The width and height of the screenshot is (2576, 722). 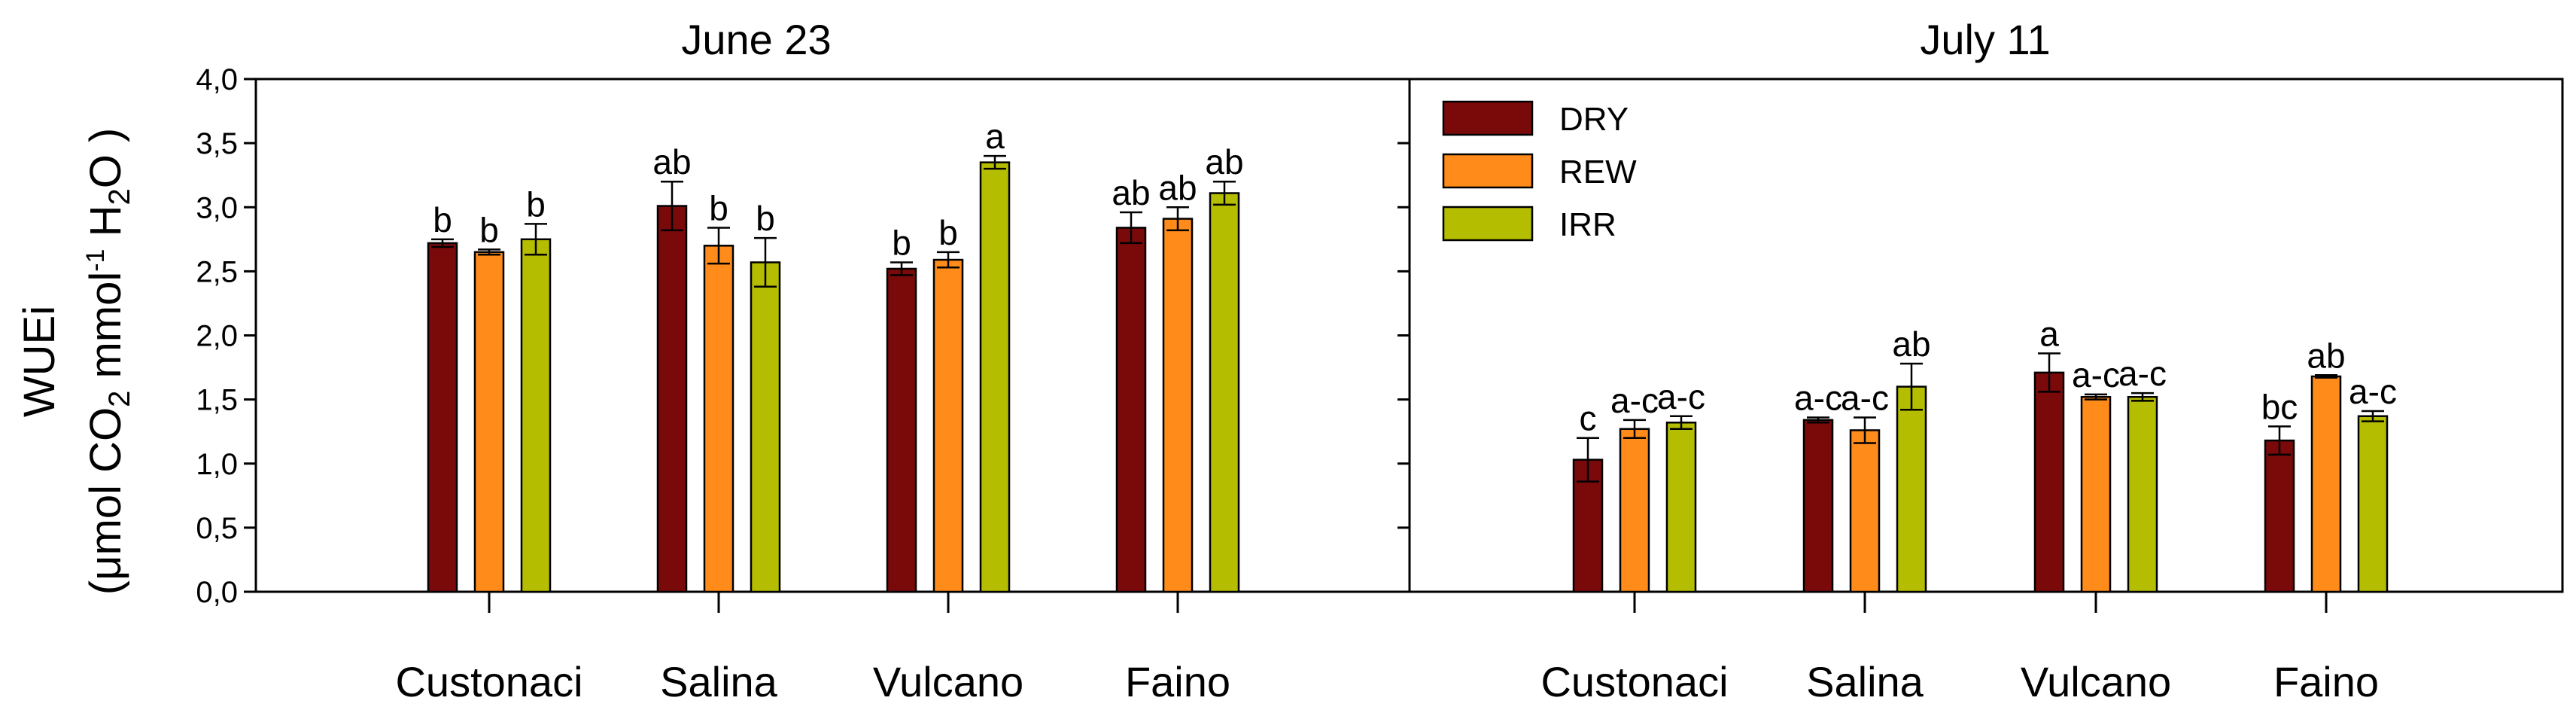 What do you see at coordinates (217, 271) in the screenshot?
I see `y-tick-label: 2,5` at bounding box center [217, 271].